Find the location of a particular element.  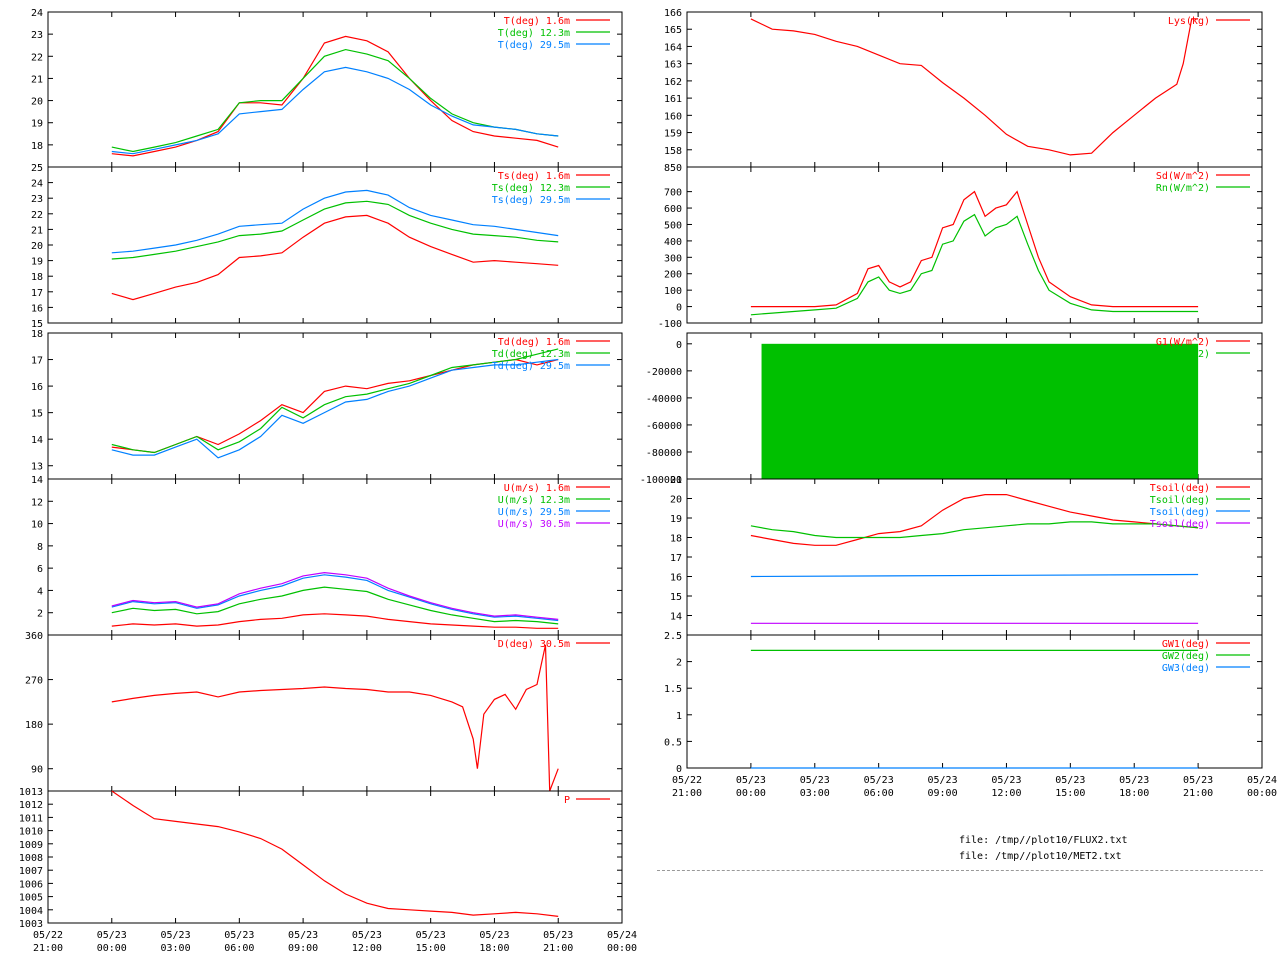

y-tick-label: 4 is located at coordinates (40, 591).